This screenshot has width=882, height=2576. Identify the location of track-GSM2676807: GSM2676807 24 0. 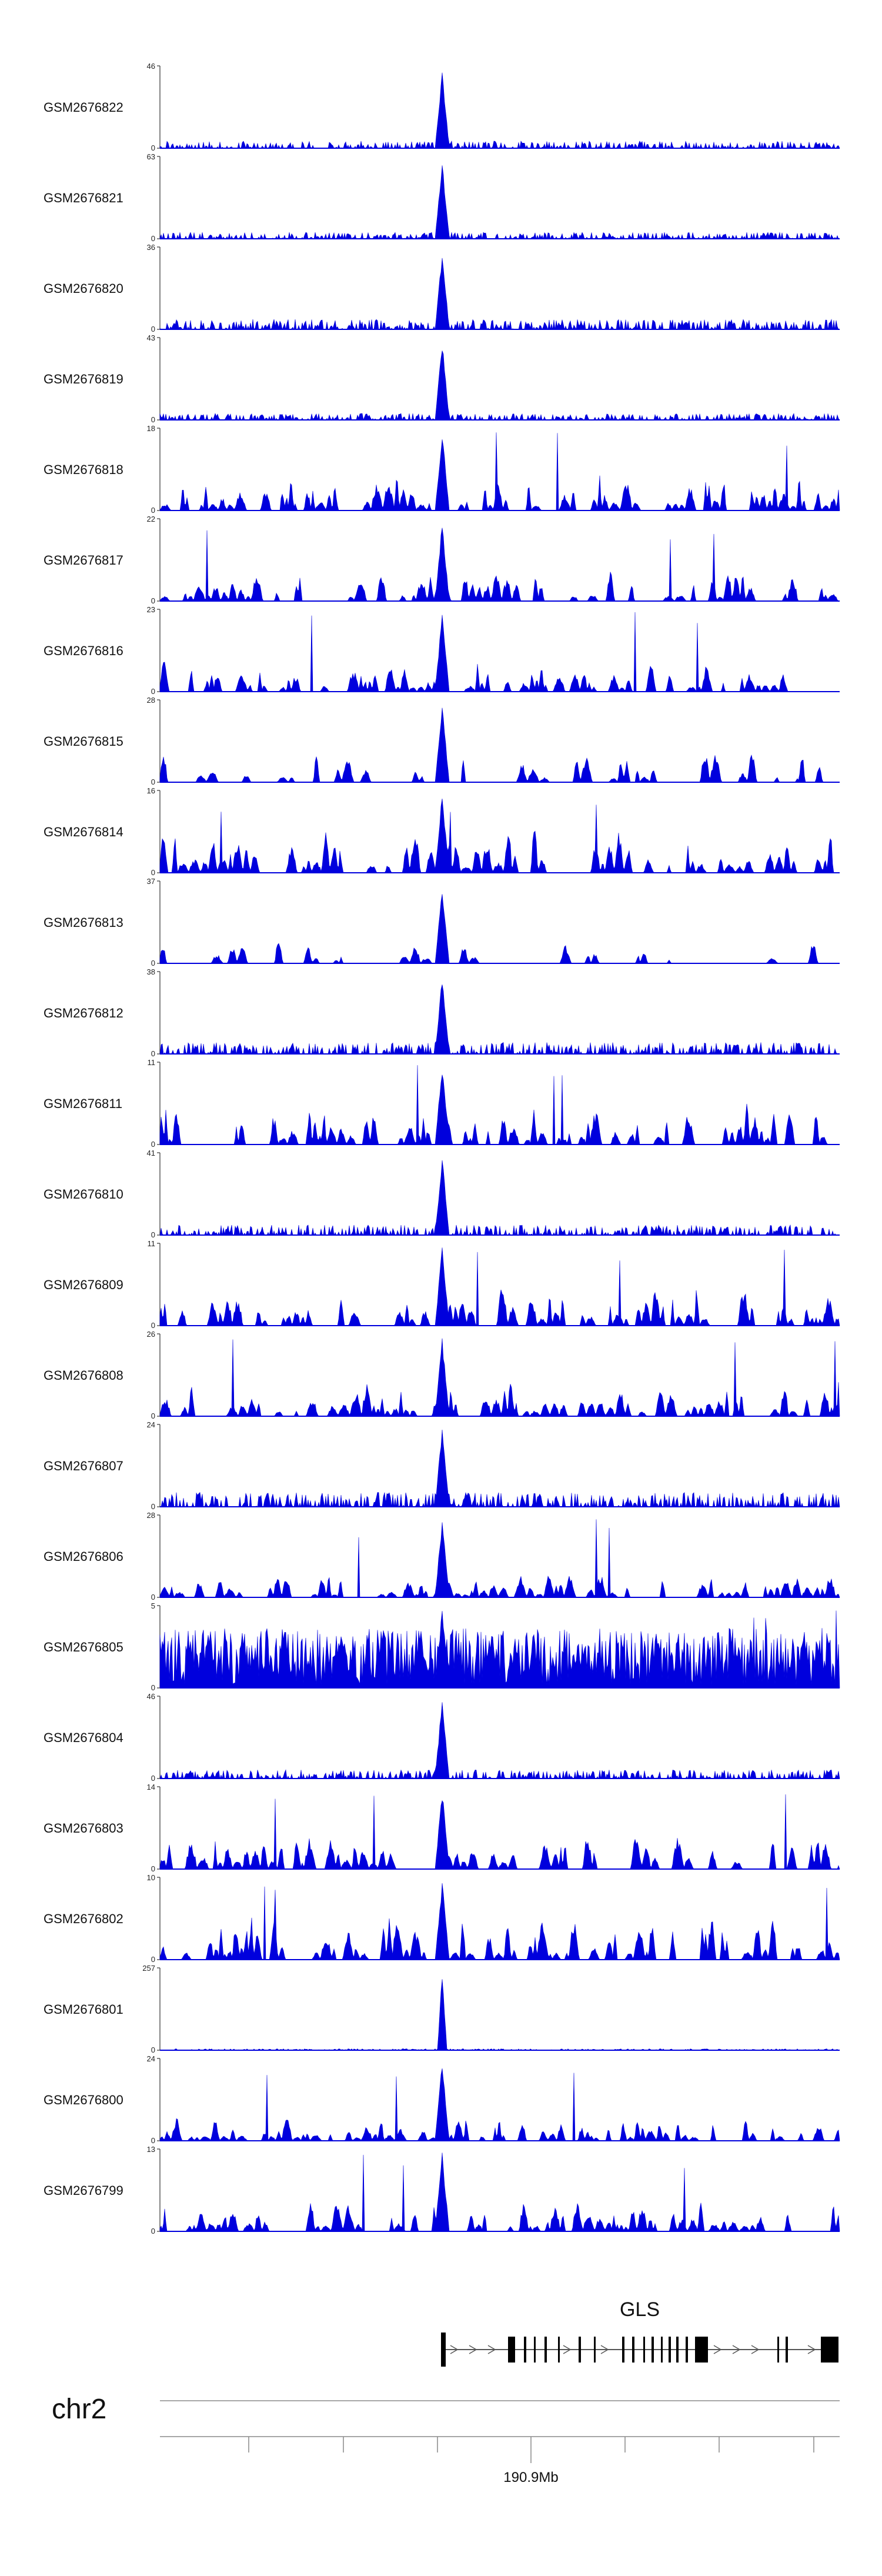
(442, 1465).